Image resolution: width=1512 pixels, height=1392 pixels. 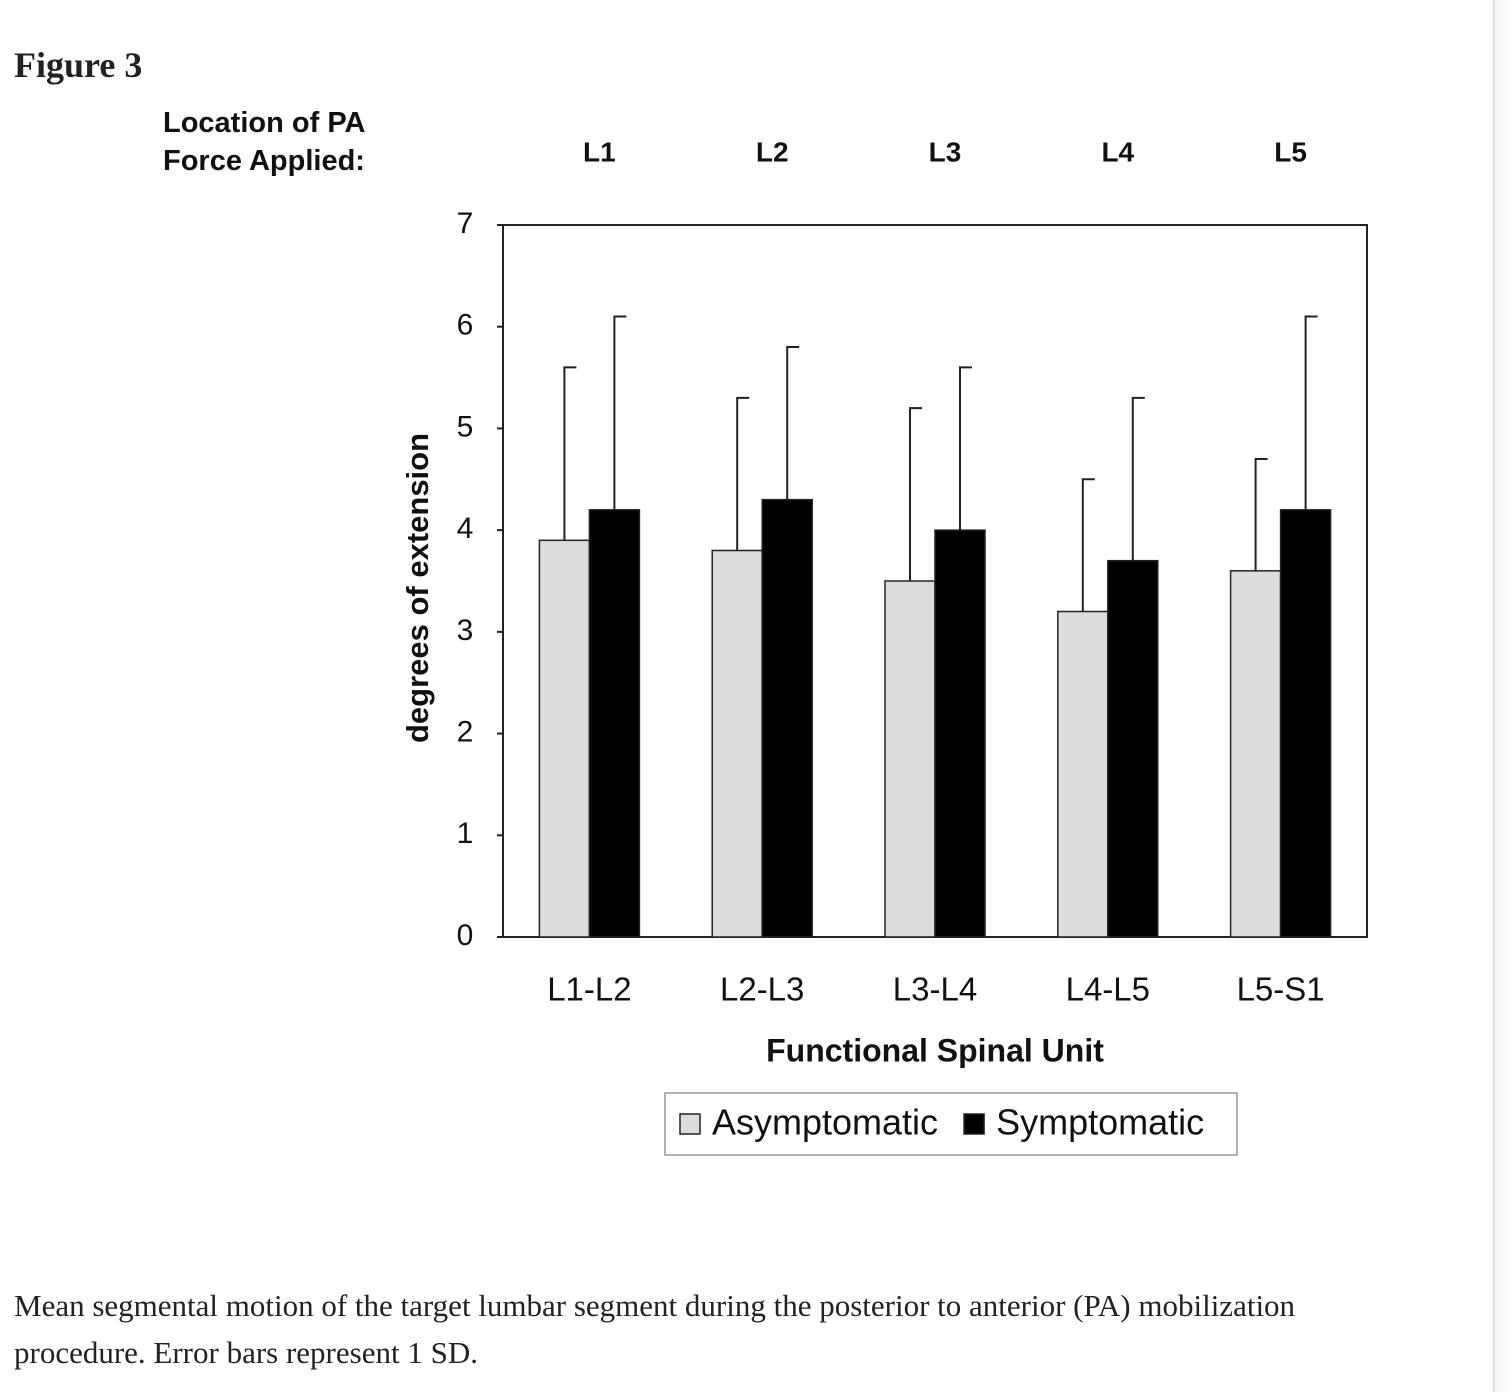 What do you see at coordinates (465, 630) in the screenshot?
I see `y-tick-label: 3` at bounding box center [465, 630].